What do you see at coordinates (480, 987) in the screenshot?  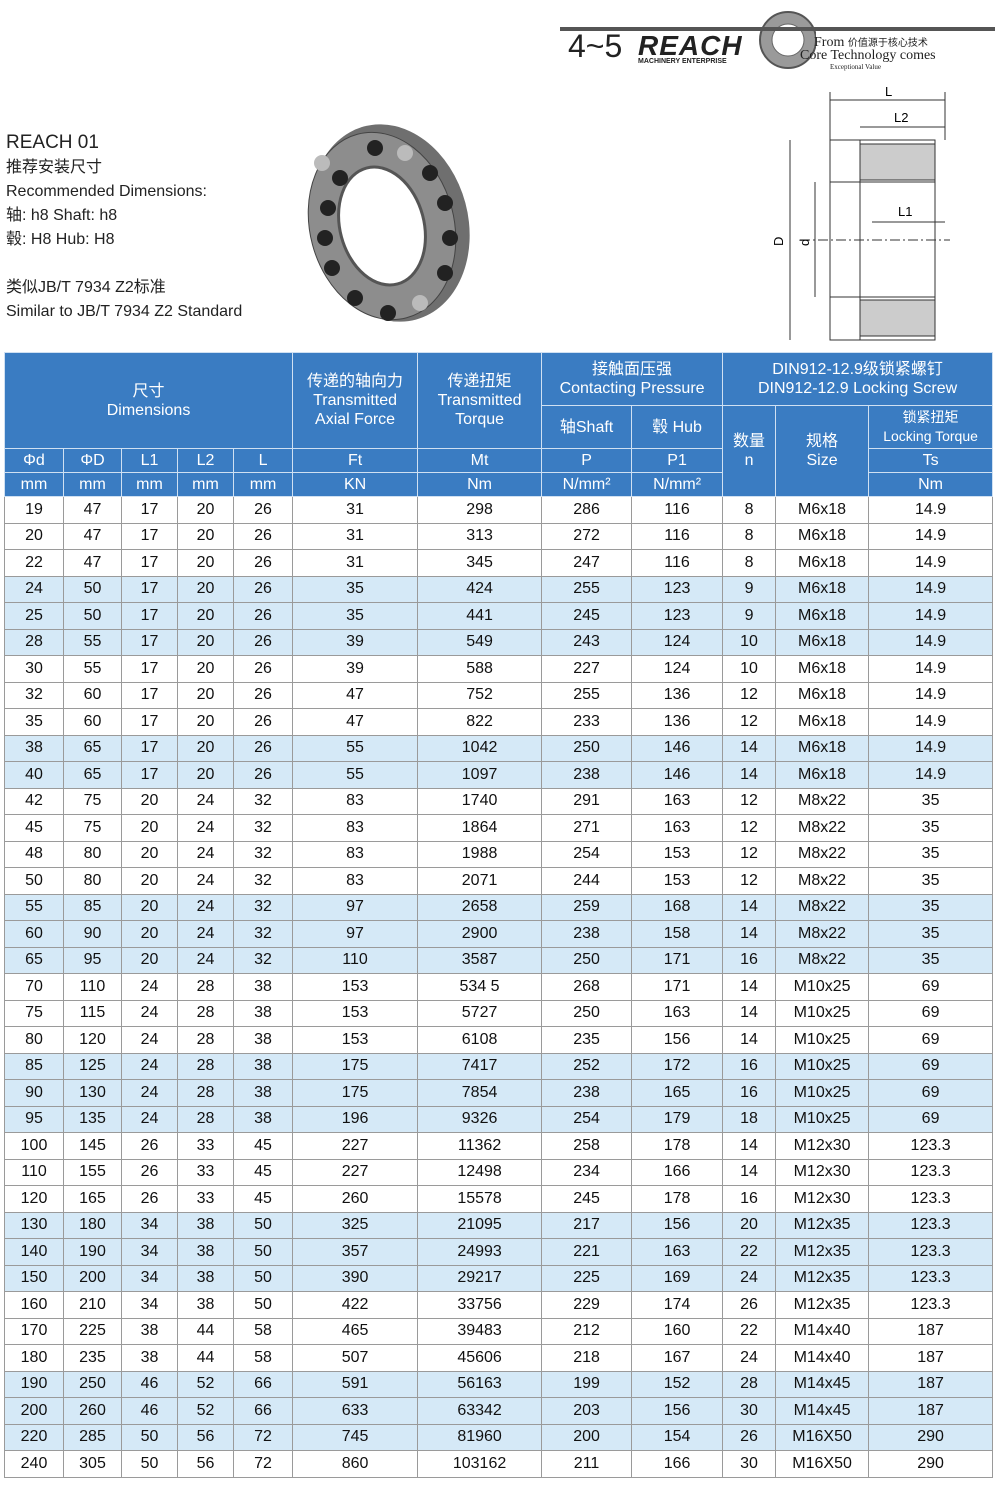 I see `table-cell: 534 5` at bounding box center [480, 987].